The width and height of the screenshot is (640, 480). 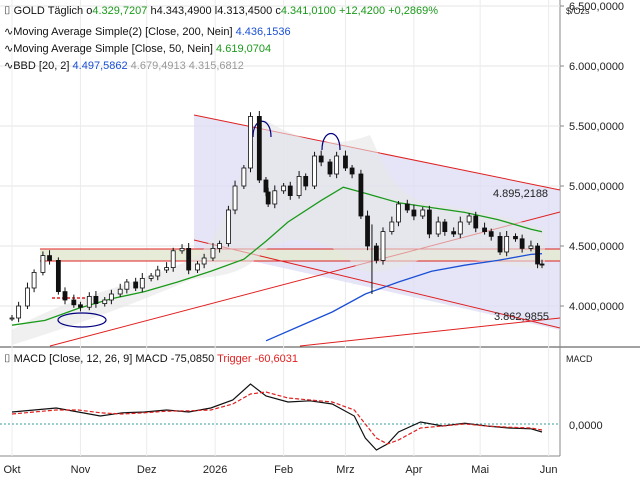 What do you see at coordinates (480, 470) in the screenshot?
I see `time-tick-label: Mai` at bounding box center [480, 470].